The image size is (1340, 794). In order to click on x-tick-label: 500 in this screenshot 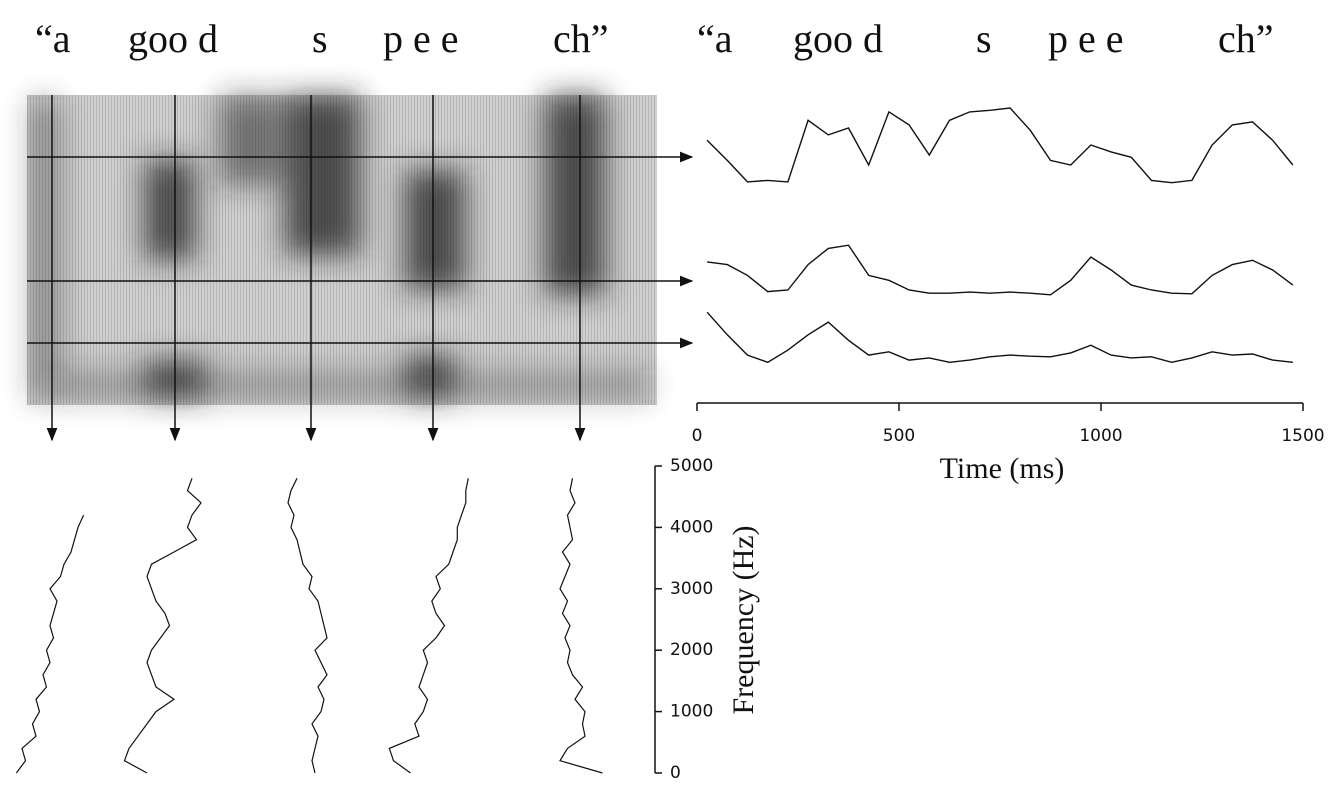, I will do `click(899, 436)`.